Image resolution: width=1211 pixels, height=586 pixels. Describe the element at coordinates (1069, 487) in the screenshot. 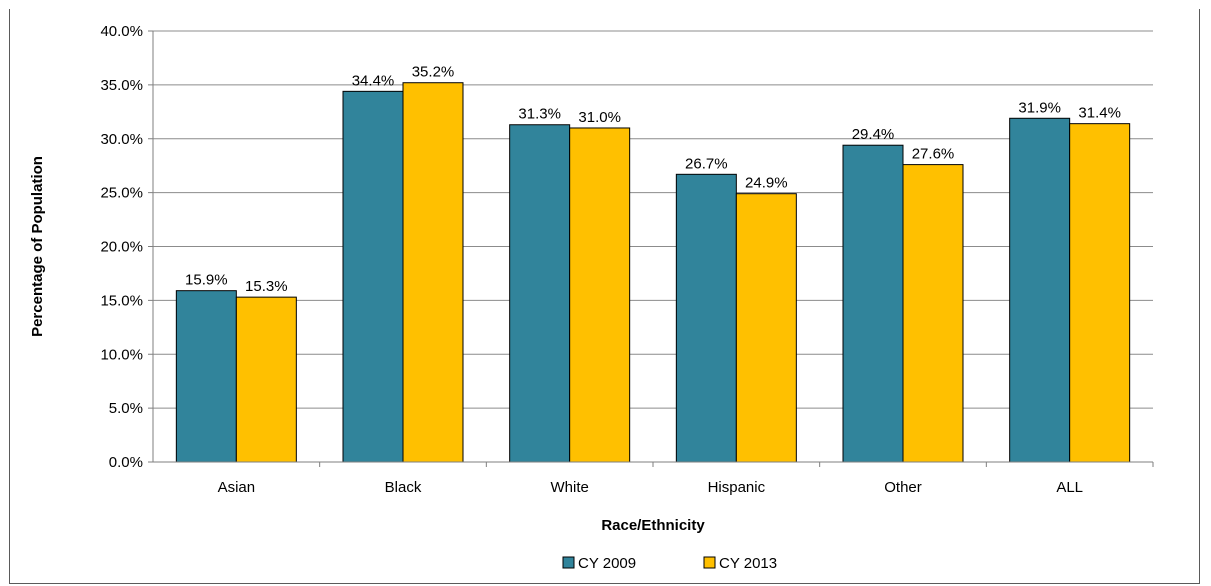

I see `x-tick-label: ALL` at that location.